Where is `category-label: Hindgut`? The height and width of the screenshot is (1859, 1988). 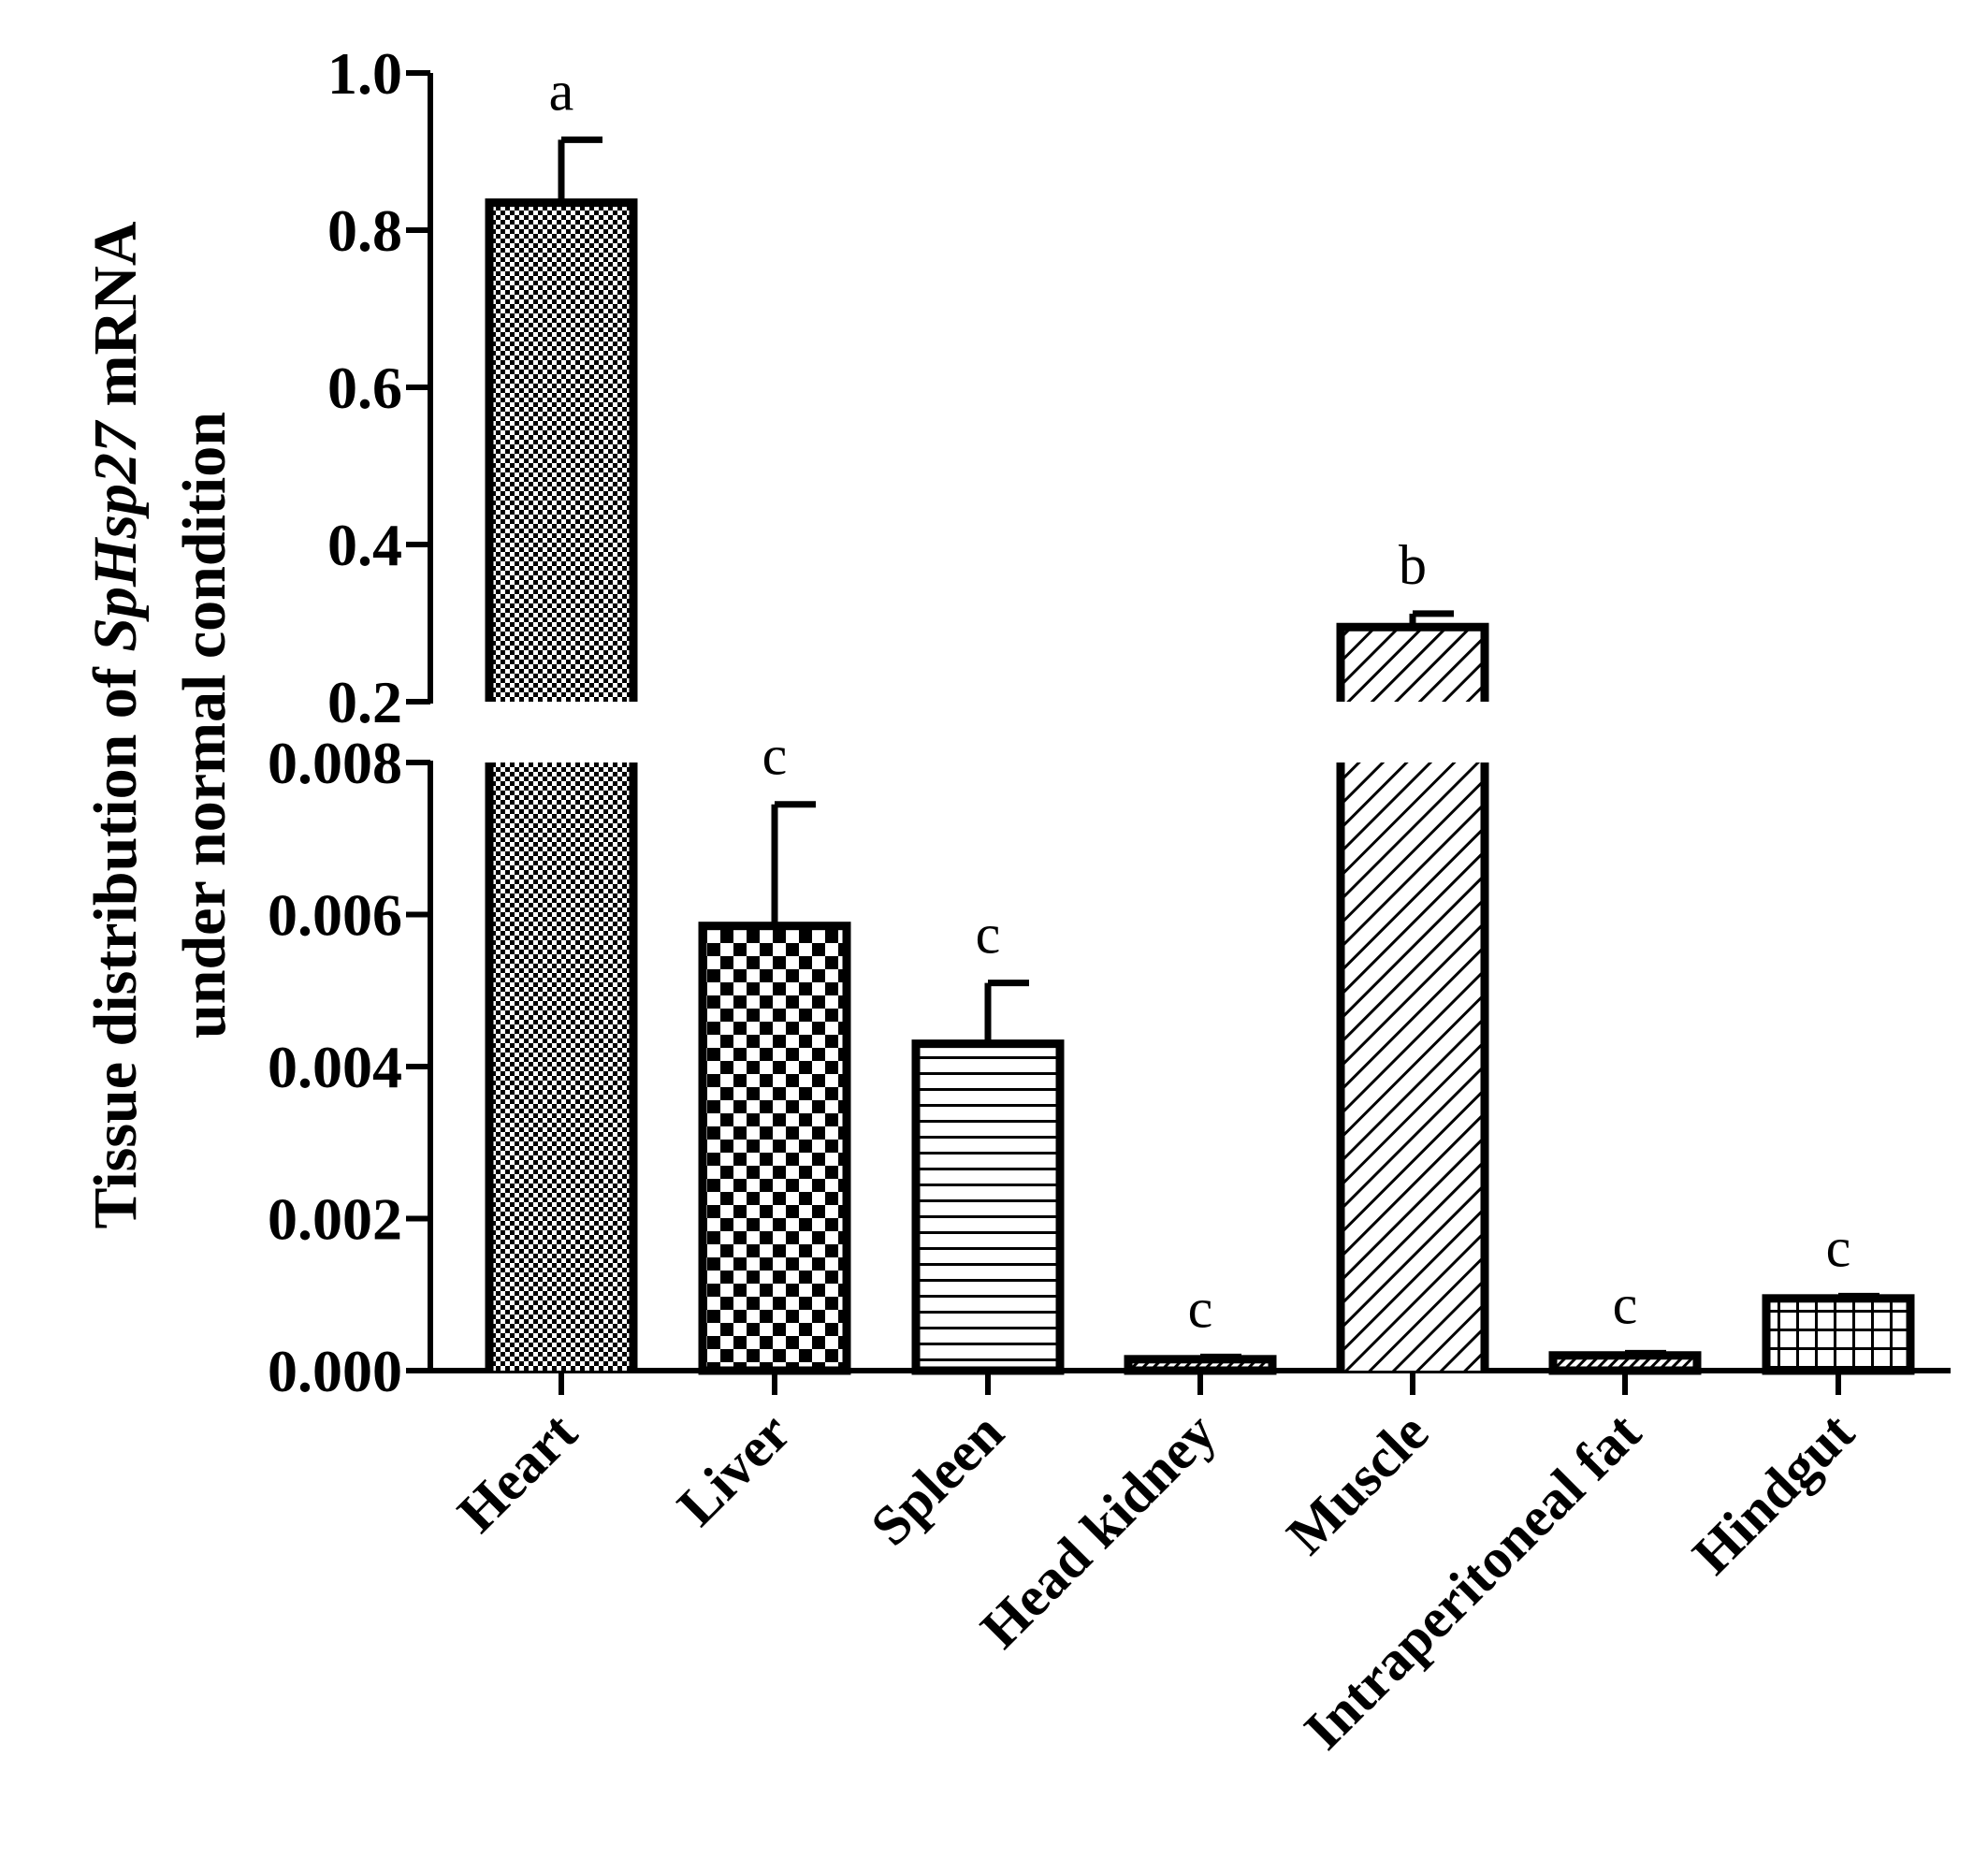
category-label: Hindgut is located at coordinates (1773, 1494).